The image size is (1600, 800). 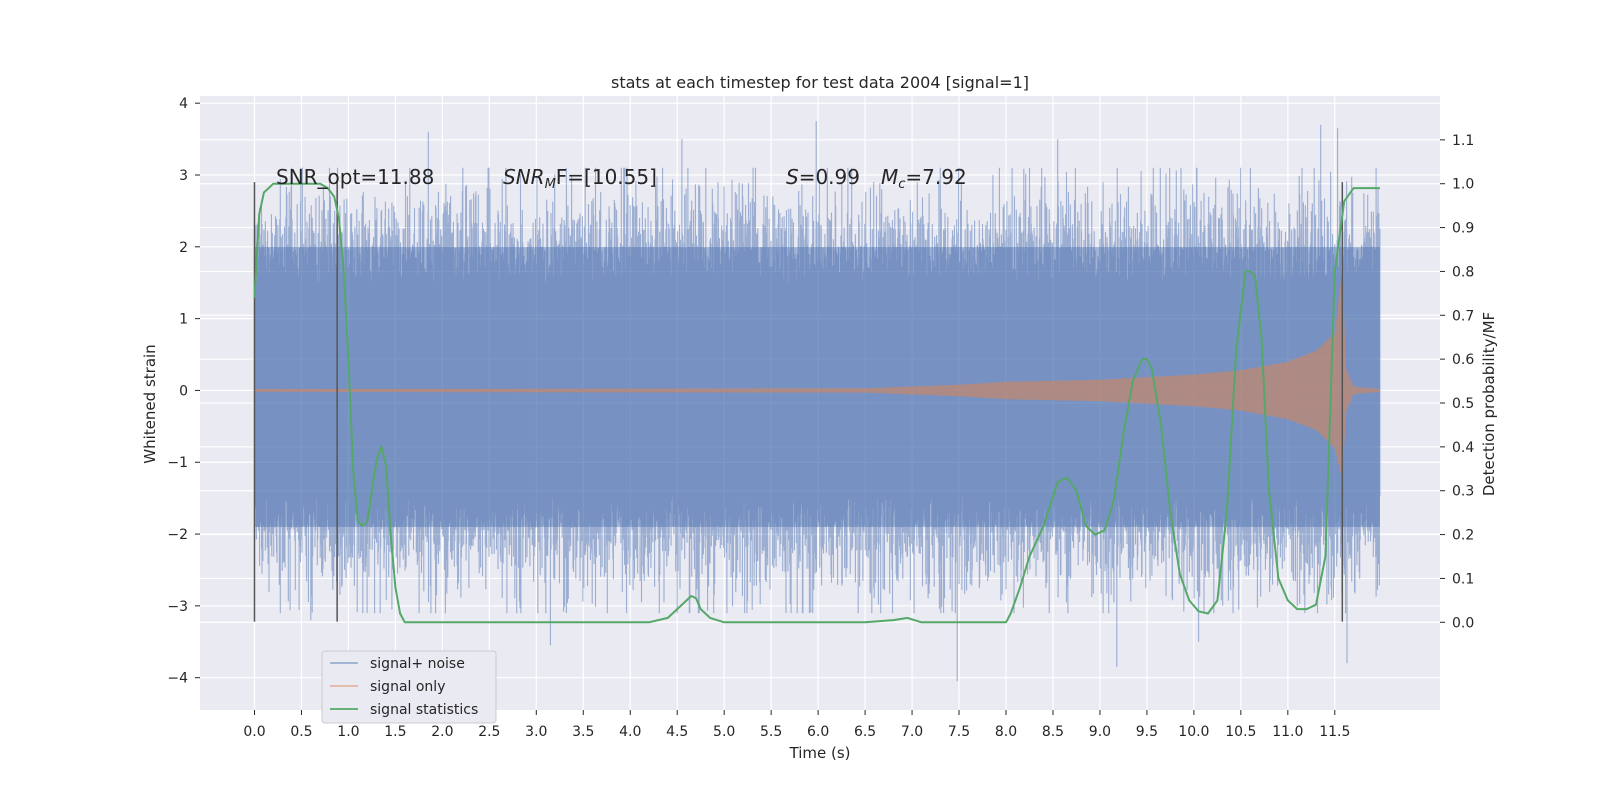 What do you see at coordinates (1463, 229) in the screenshot?
I see `y-right-tick-label: 0.9` at bounding box center [1463, 229].